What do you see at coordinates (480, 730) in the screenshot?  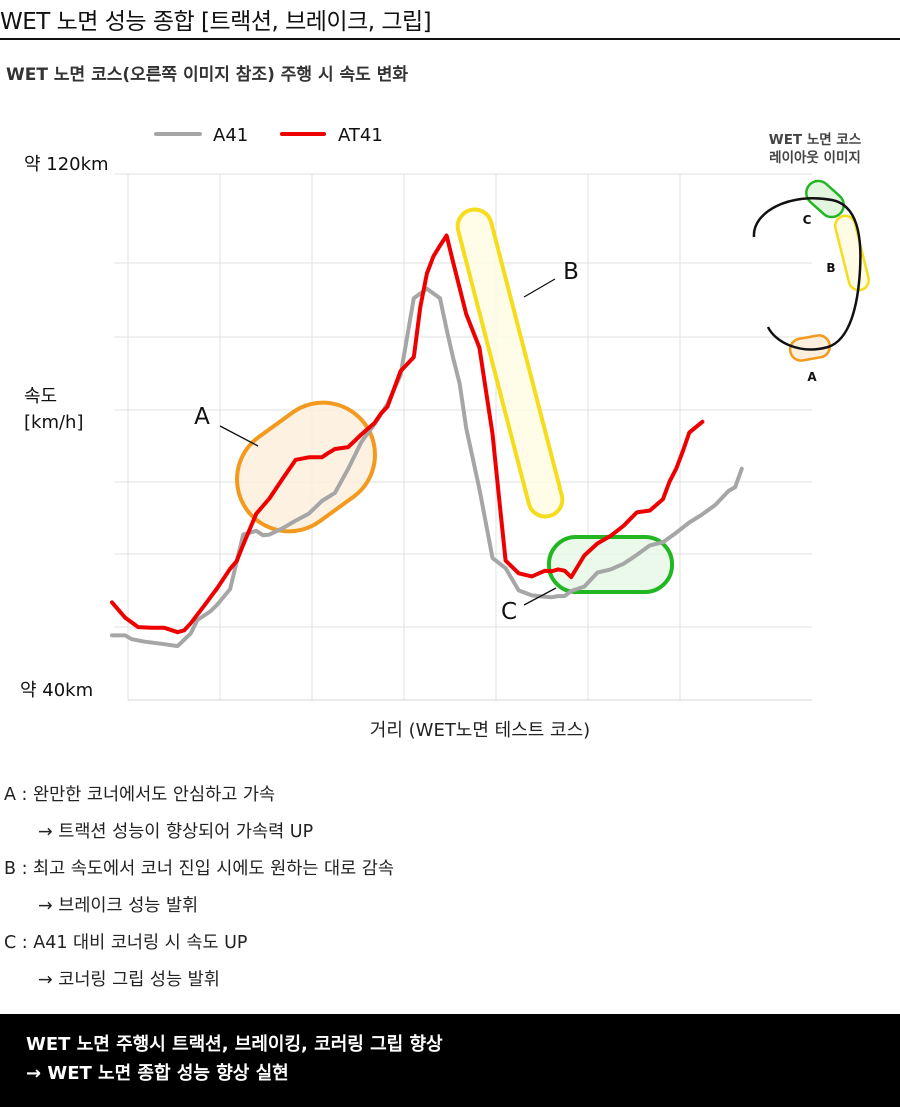 I see `x-axis-label: 거리 (WET노면 테스트 코스)` at bounding box center [480, 730].